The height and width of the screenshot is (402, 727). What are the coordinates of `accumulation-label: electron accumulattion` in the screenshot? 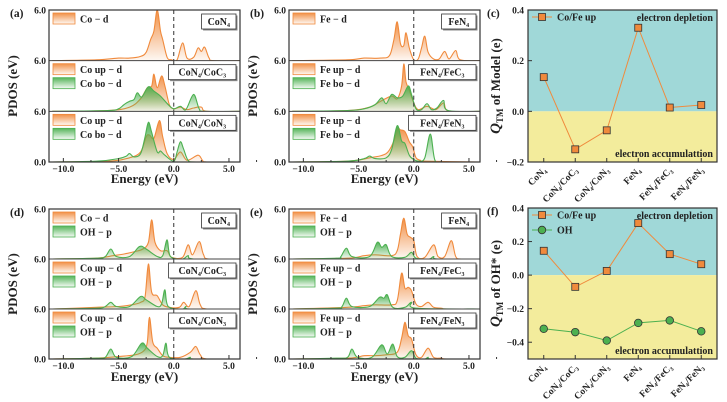 It's located at (664, 351).